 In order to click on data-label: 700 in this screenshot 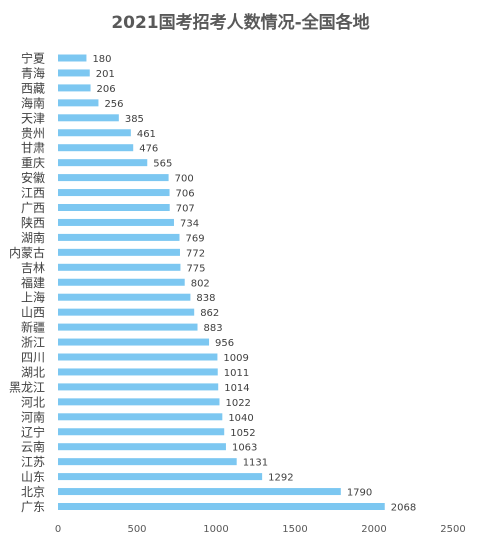, I will do `click(184, 179)`.